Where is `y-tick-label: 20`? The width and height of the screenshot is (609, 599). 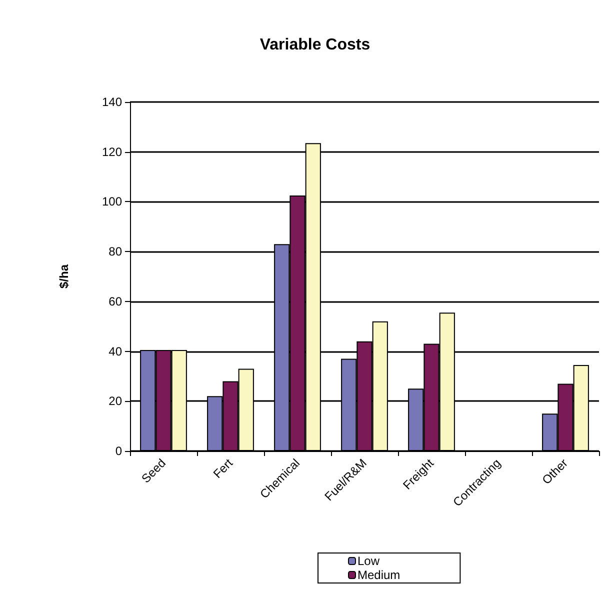 y-tick-label: 20 is located at coordinates (115, 401).